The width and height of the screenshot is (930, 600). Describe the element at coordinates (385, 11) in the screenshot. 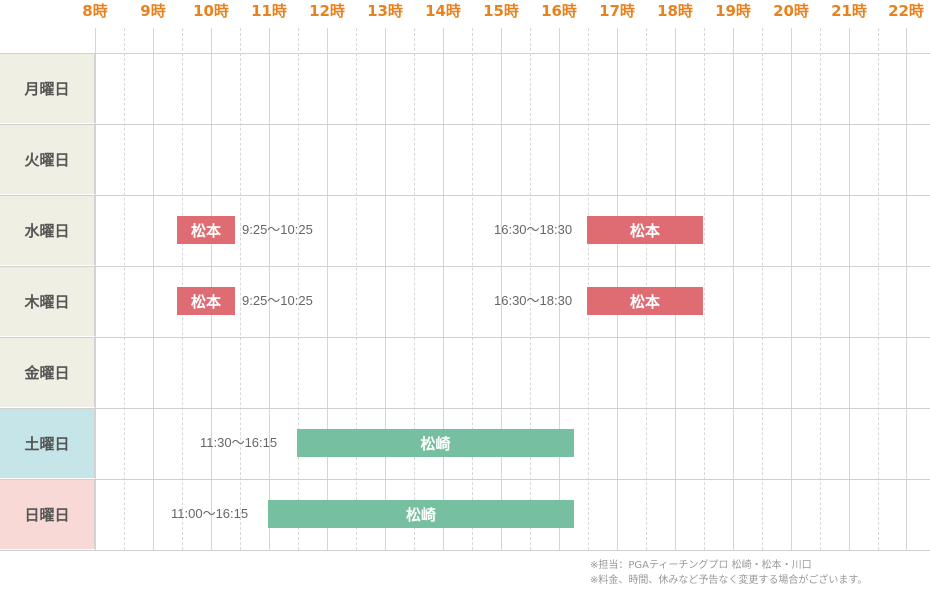

I see `hour-label: 13時` at that location.